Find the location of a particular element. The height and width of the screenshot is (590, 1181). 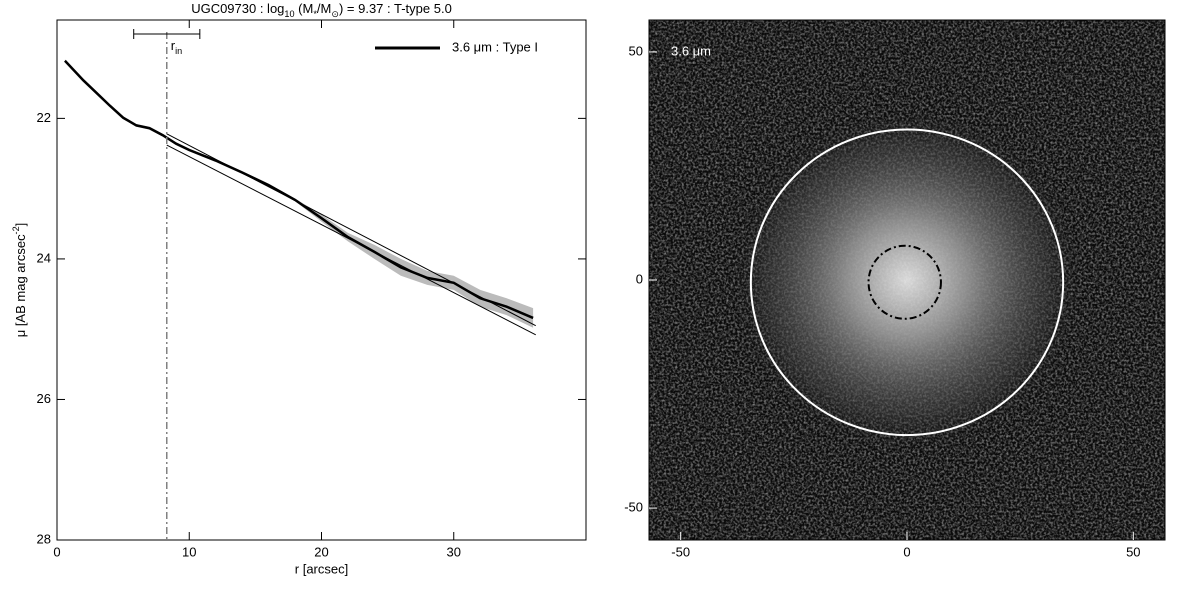

chart-title-part: /M is located at coordinates (324, 8).